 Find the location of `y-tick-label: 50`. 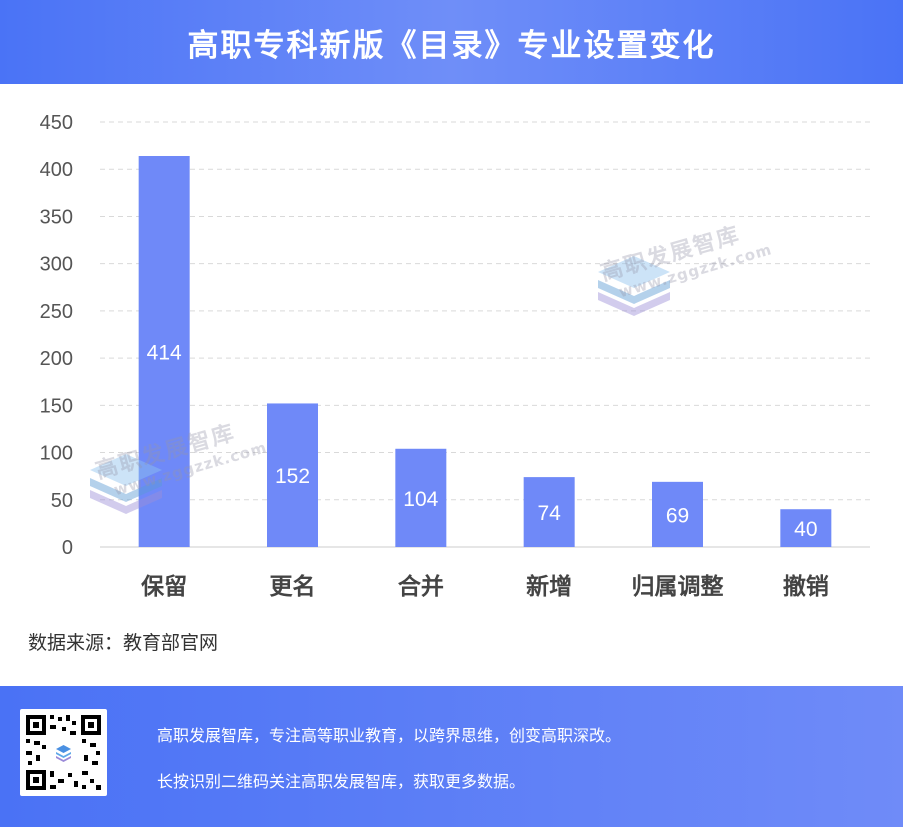

y-tick-label: 50 is located at coordinates (62, 501).